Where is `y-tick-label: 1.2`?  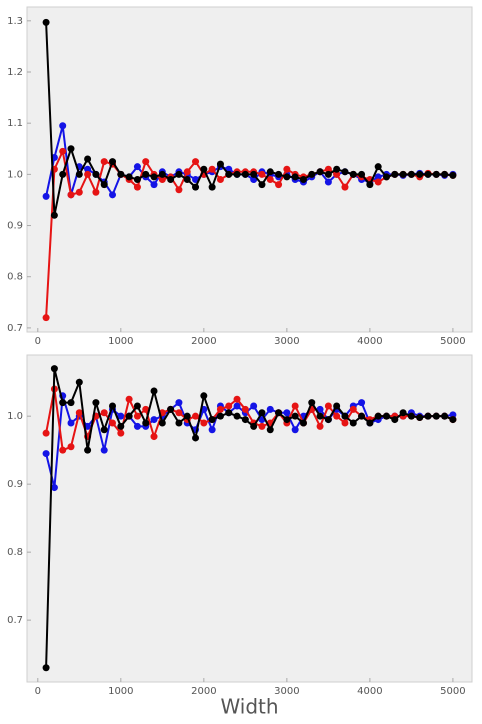 y-tick-label: 1.2 is located at coordinates (15, 72).